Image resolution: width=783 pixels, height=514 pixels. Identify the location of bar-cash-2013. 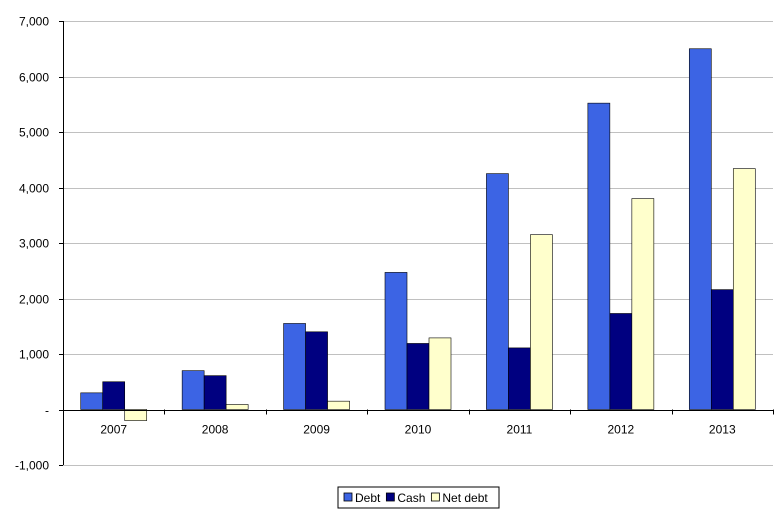
(722, 349).